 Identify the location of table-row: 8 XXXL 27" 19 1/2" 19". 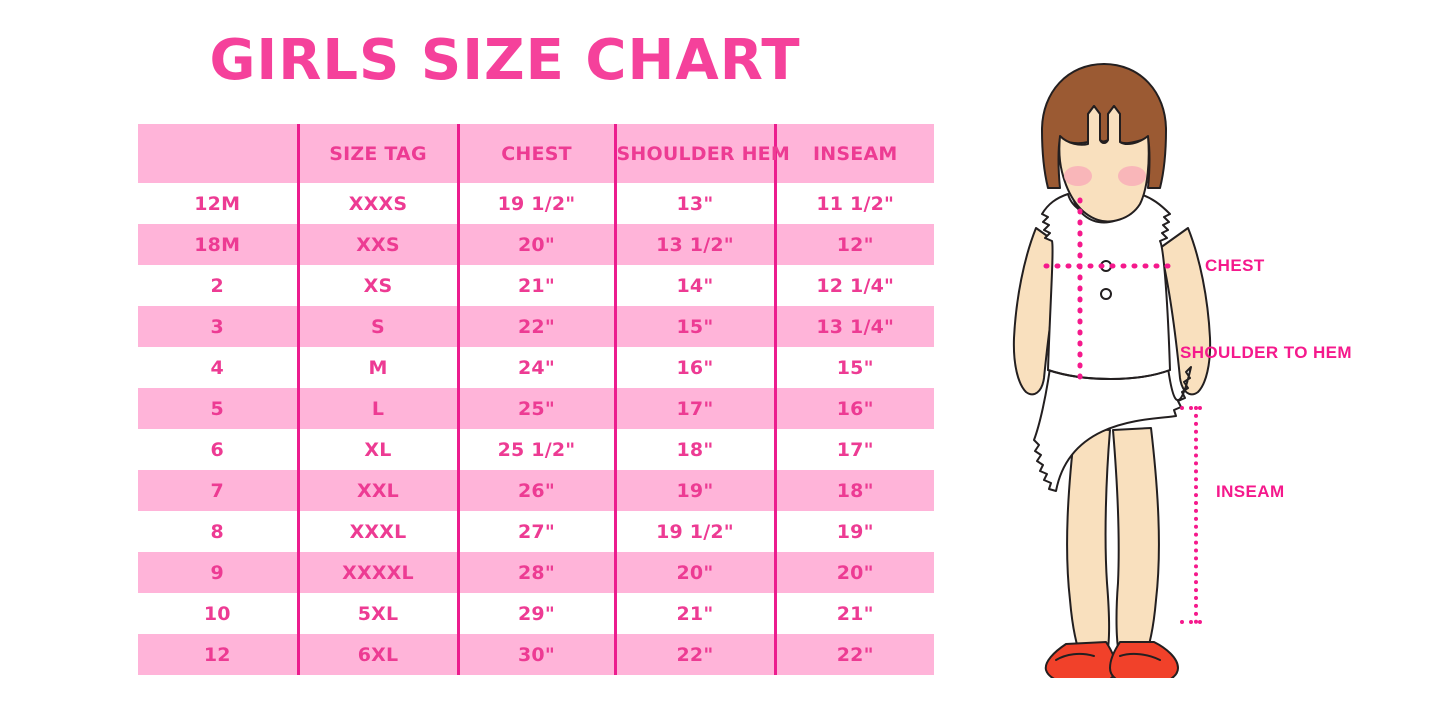
(536, 531).